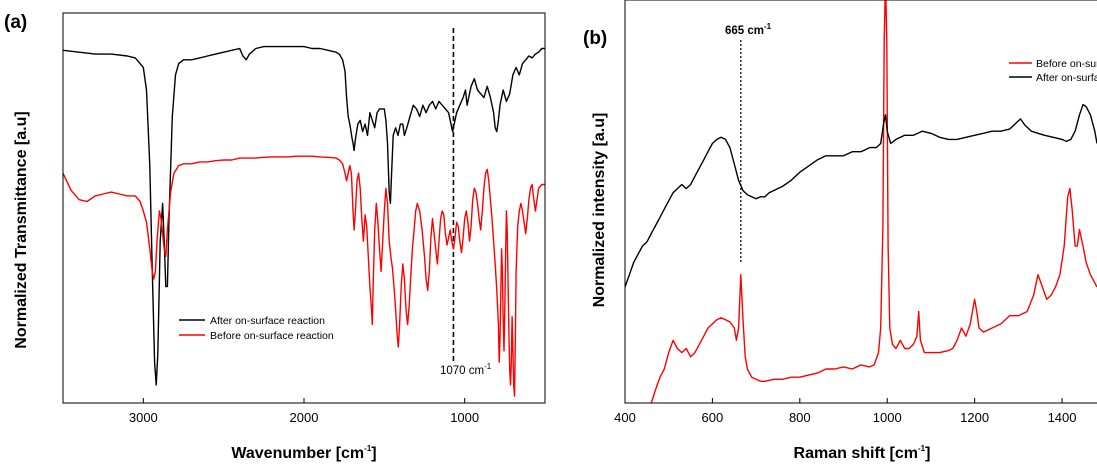 The width and height of the screenshot is (1097, 464). I want to click on panel-b-x-axis-title-sup: -1, so click(922, 448).